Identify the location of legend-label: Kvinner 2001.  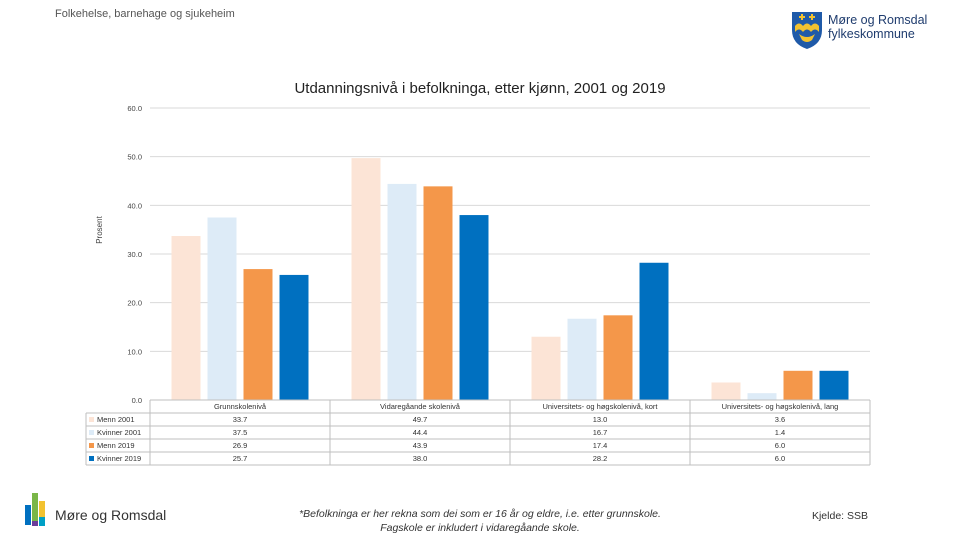
(119, 432).